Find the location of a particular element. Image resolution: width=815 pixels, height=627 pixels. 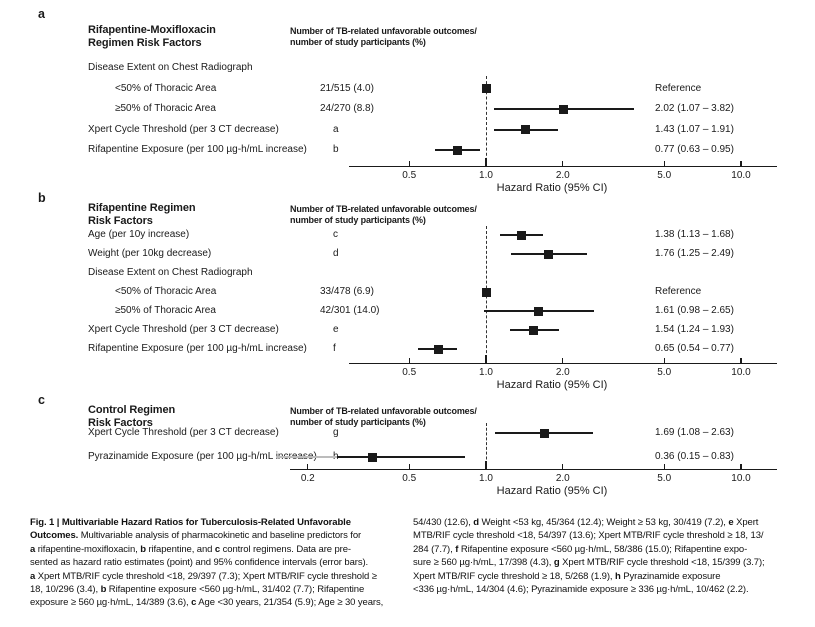

panel-letter: b is located at coordinates (42, 198).